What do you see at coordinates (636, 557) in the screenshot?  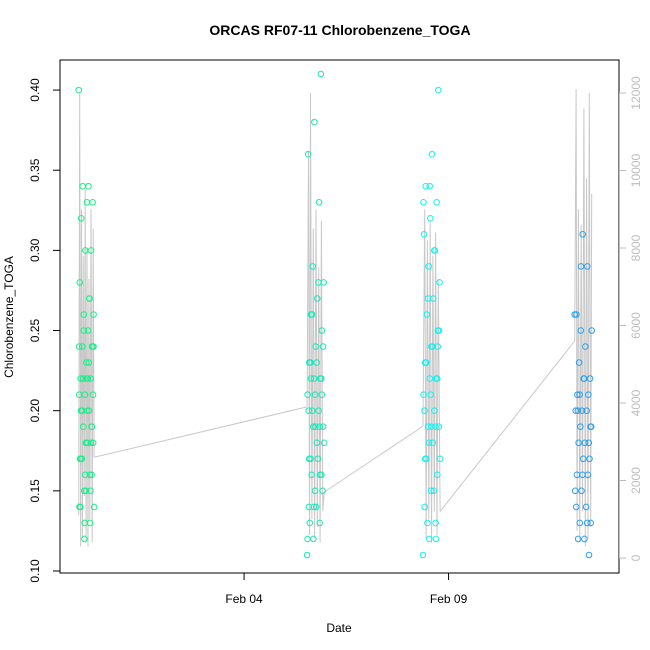 I see `y2-tick-label: 0` at bounding box center [636, 557].